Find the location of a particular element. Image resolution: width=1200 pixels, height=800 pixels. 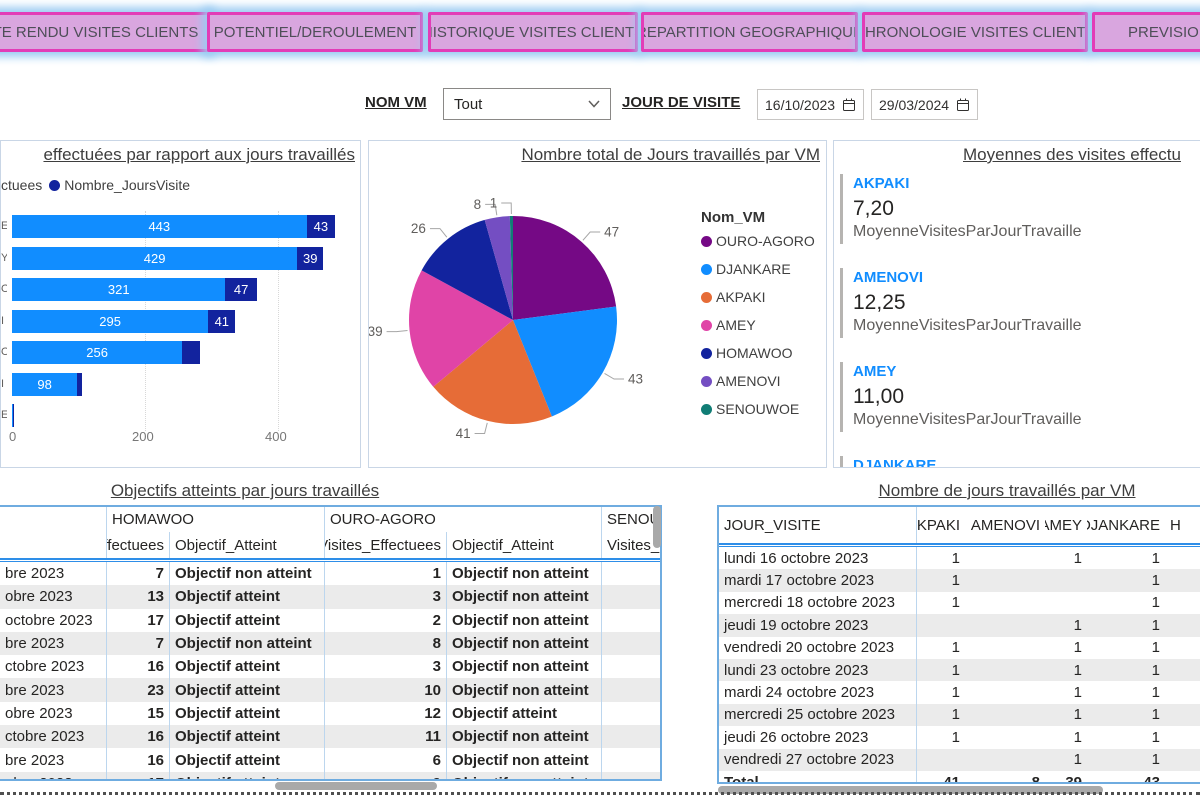

table-cell: 10 is located at coordinates (386, 690).